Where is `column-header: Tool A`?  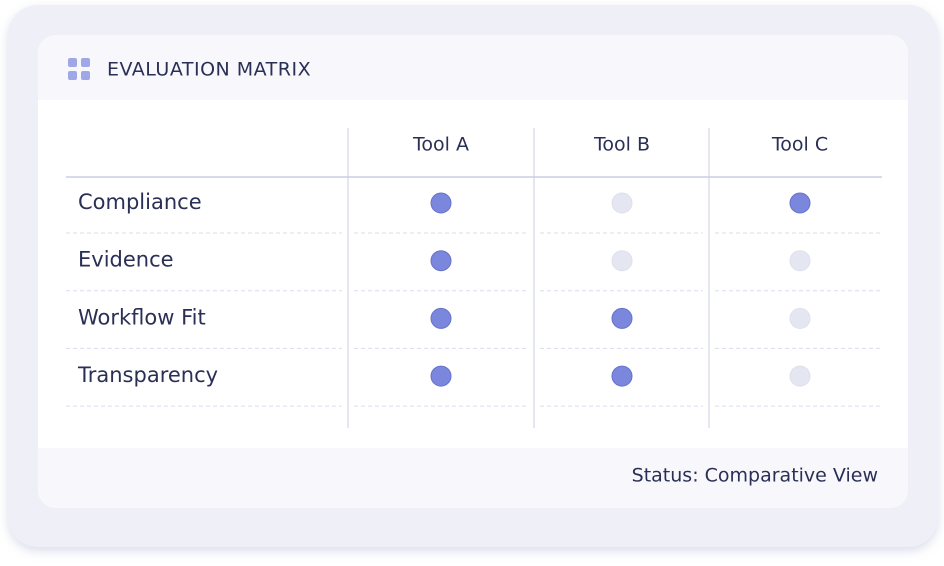
column-header: Tool A is located at coordinates (440, 145).